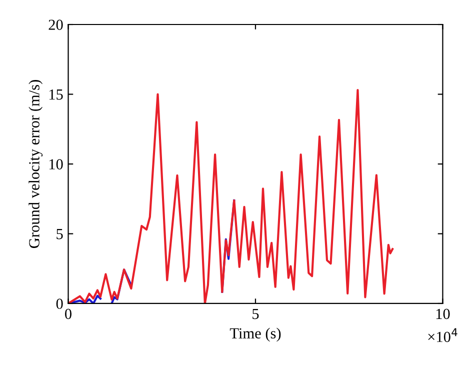 Image resolution: width=474 pixels, height=377 pixels. I want to click on text: ×10$^{4}$, so click(443, 335).